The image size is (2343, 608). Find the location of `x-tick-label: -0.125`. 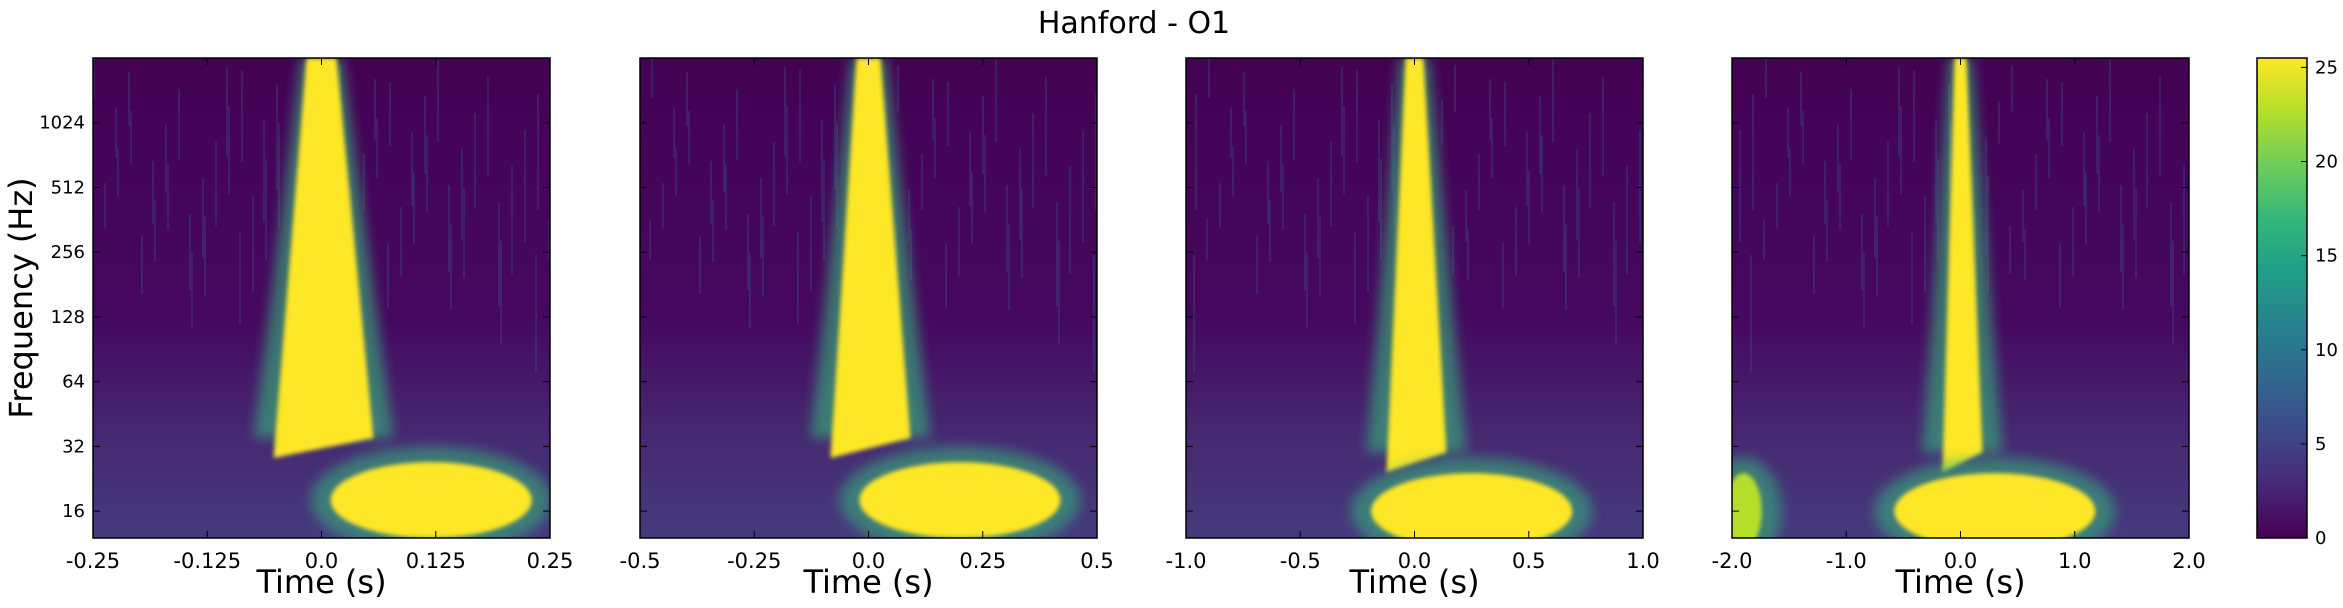

x-tick-label: -0.125 is located at coordinates (207, 561).